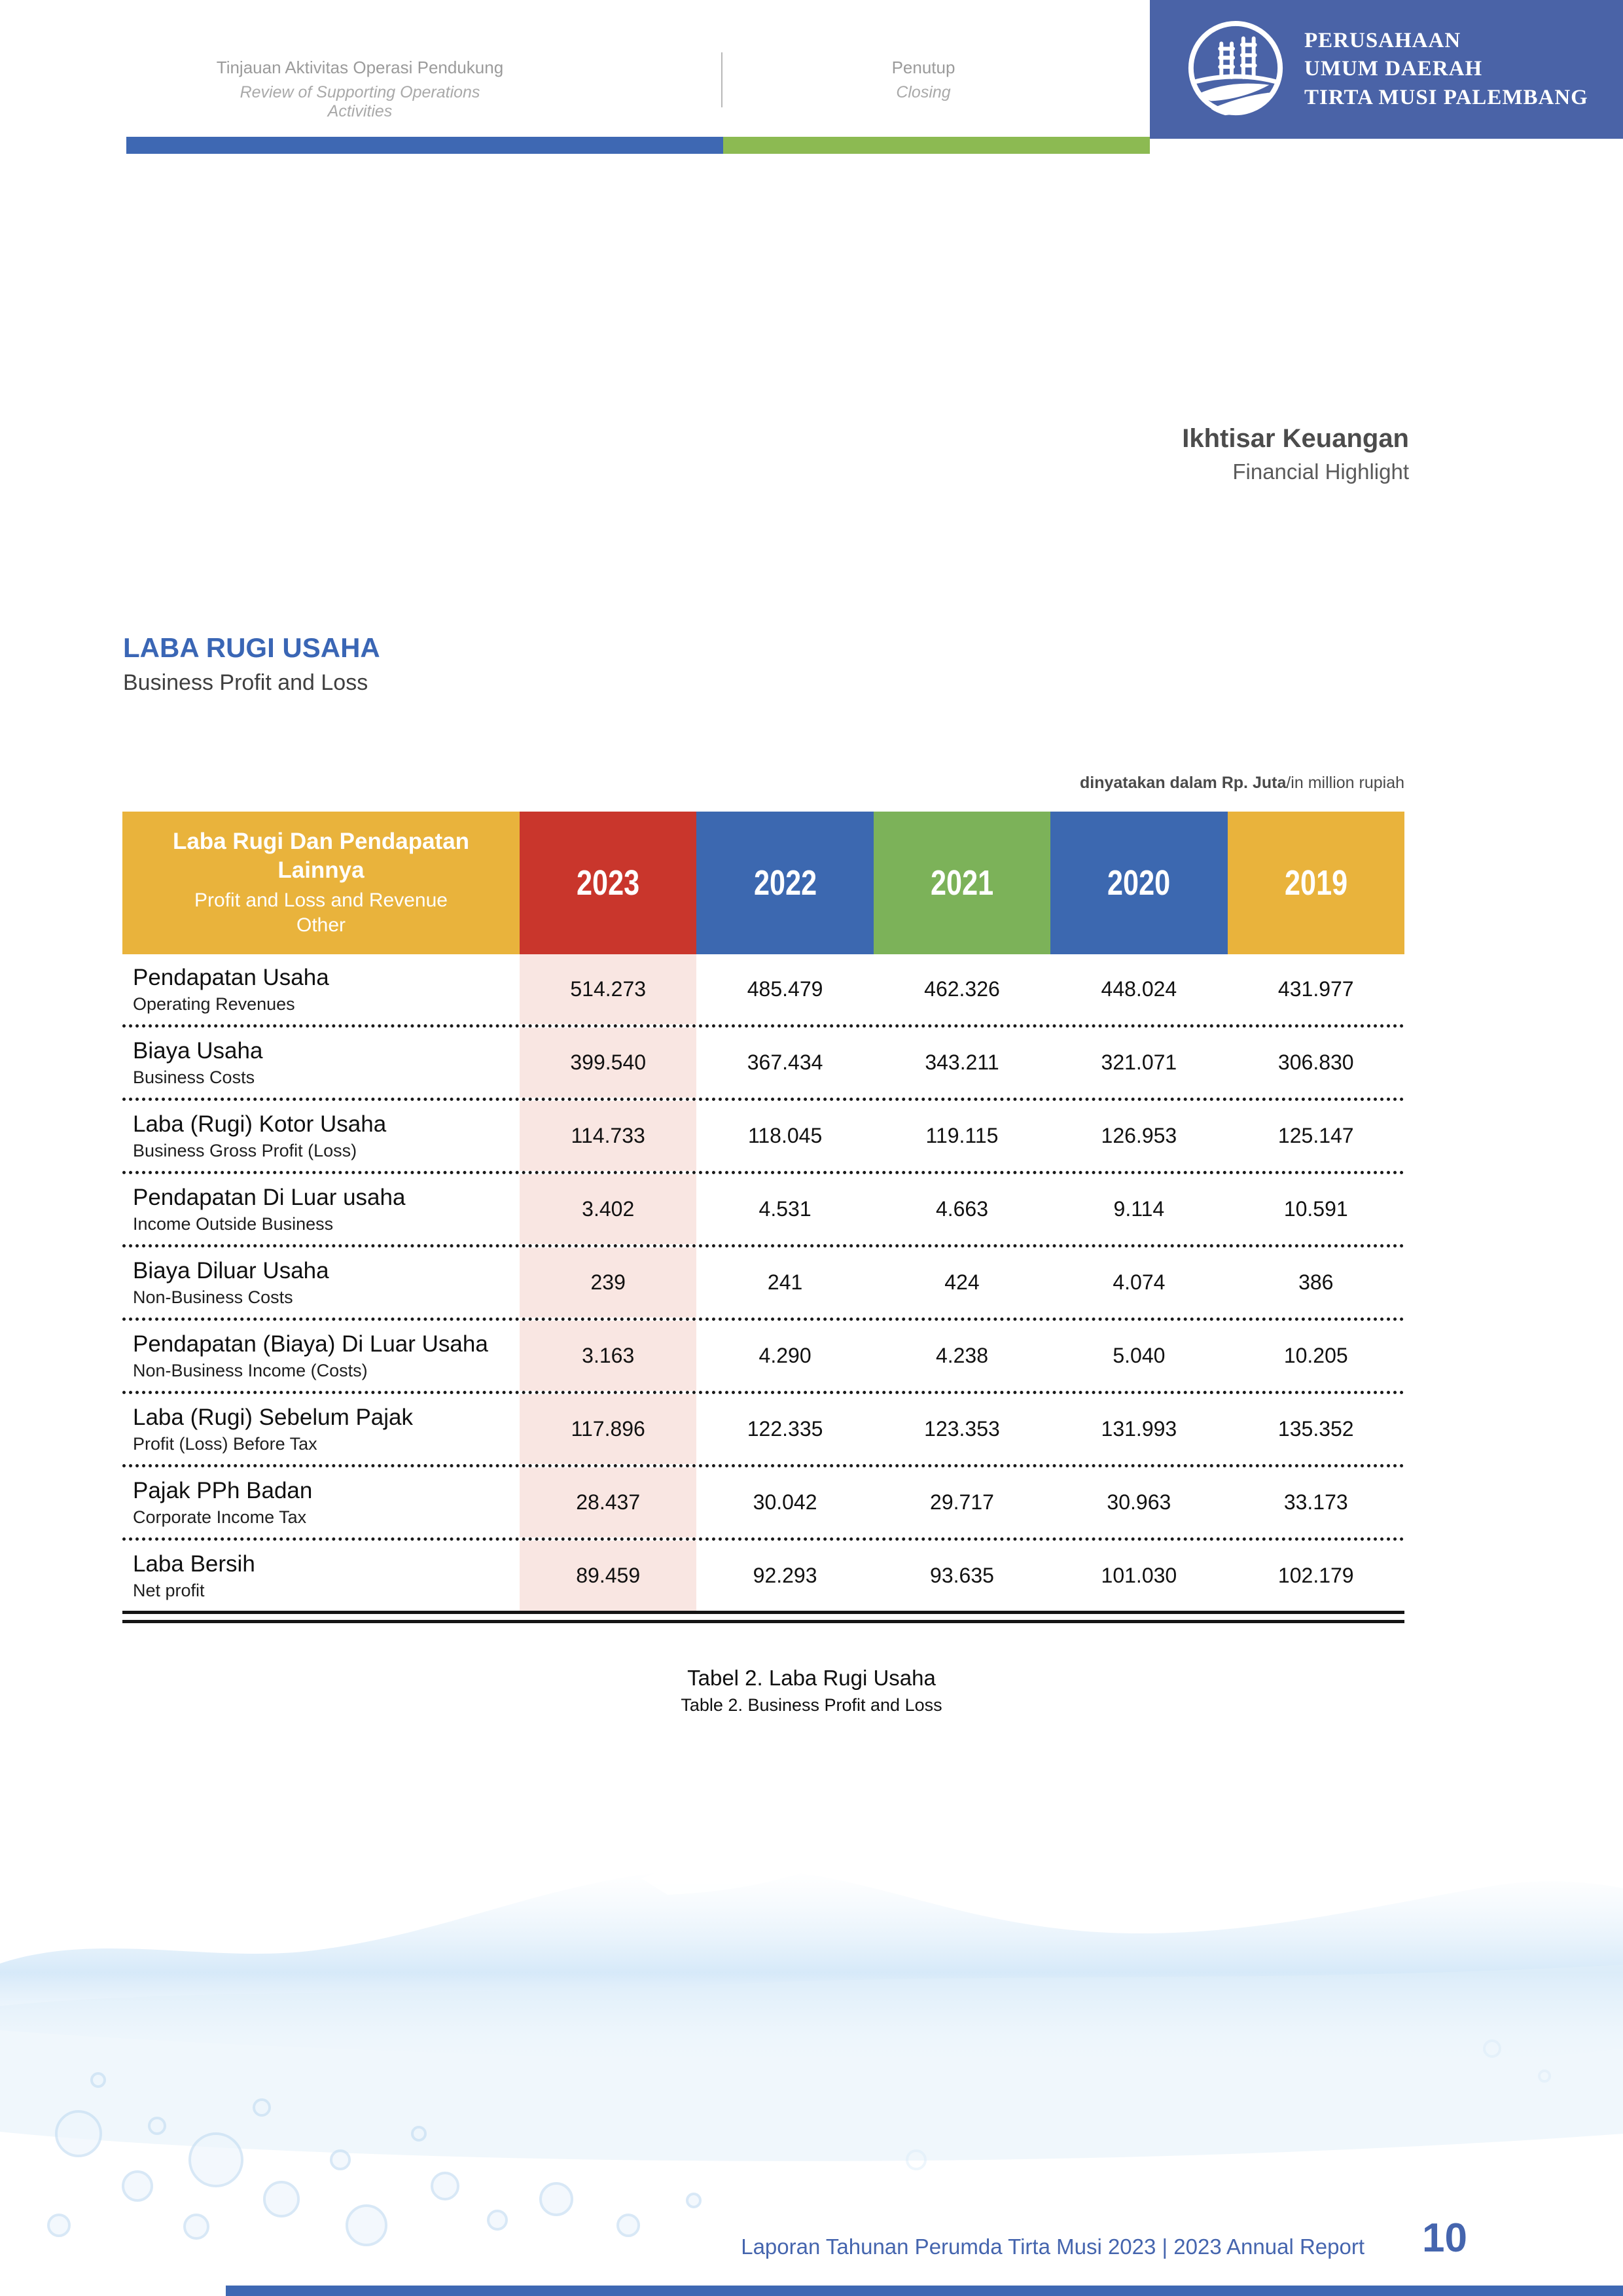  Describe the element at coordinates (608, 883) in the screenshot. I see `year-header-2023: 2023` at that location.